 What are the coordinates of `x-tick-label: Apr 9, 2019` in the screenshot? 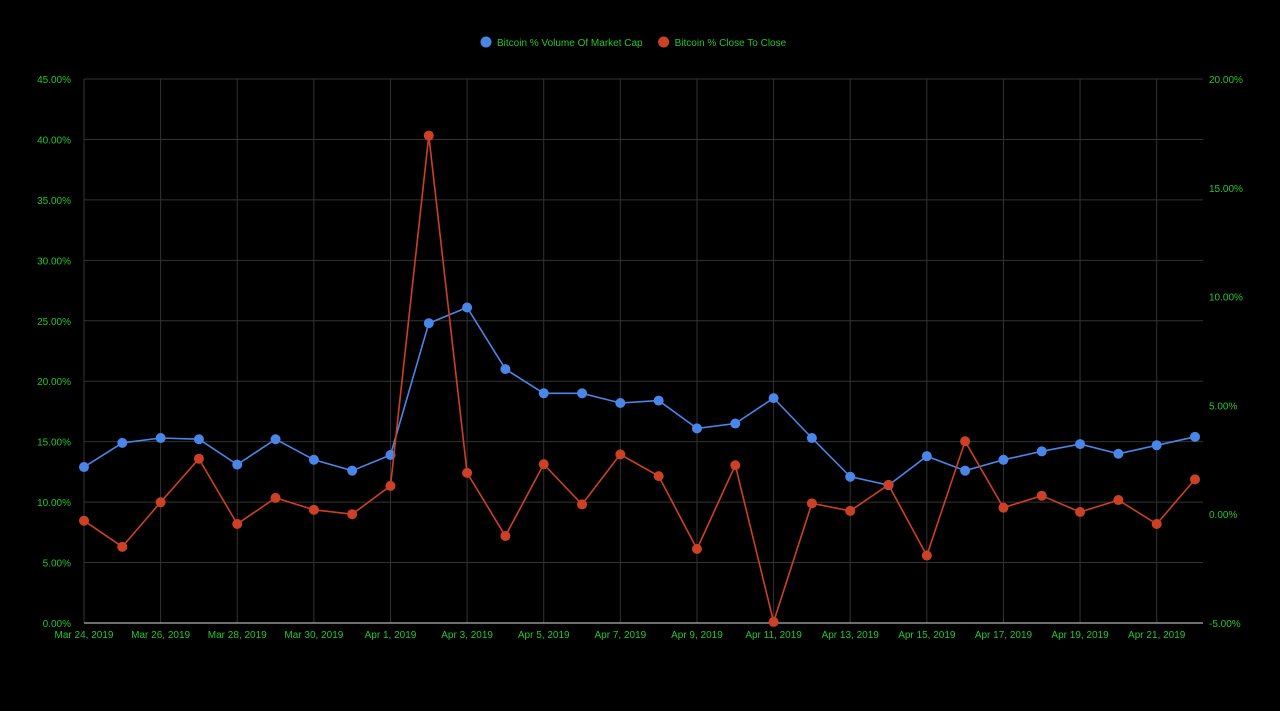 It's located at (697, 635).